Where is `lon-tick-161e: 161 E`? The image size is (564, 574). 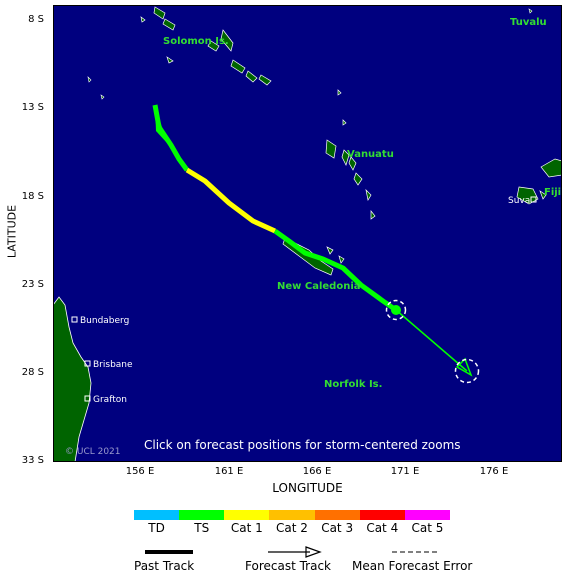
lon-tick-161e: 161 E is located at coordinates (229, 471).